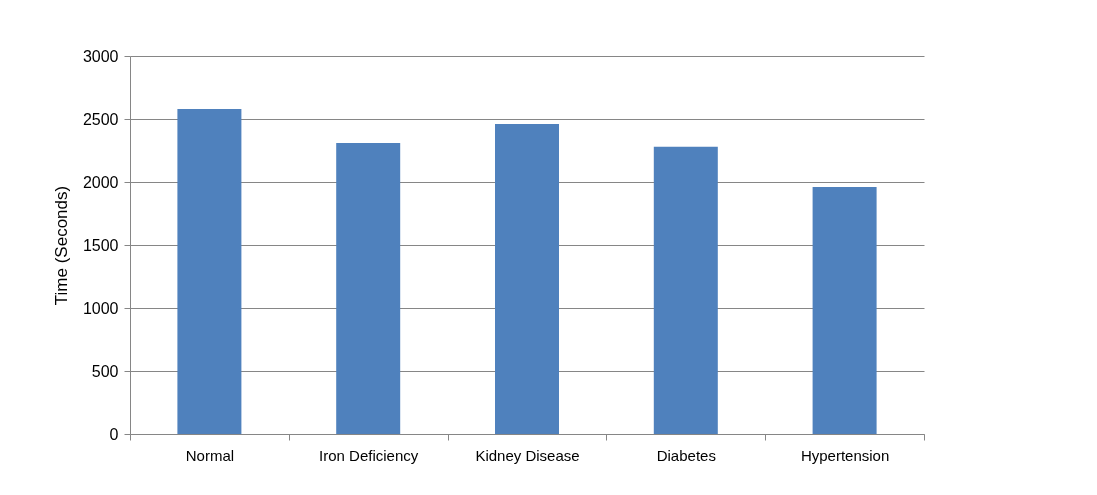 The width and height of the screenshot is (1097, 495). What do you see at coordinates (100, 56) in the screenshot?
I see `y-tick-label: 3000` at bounding box center [100, 56].